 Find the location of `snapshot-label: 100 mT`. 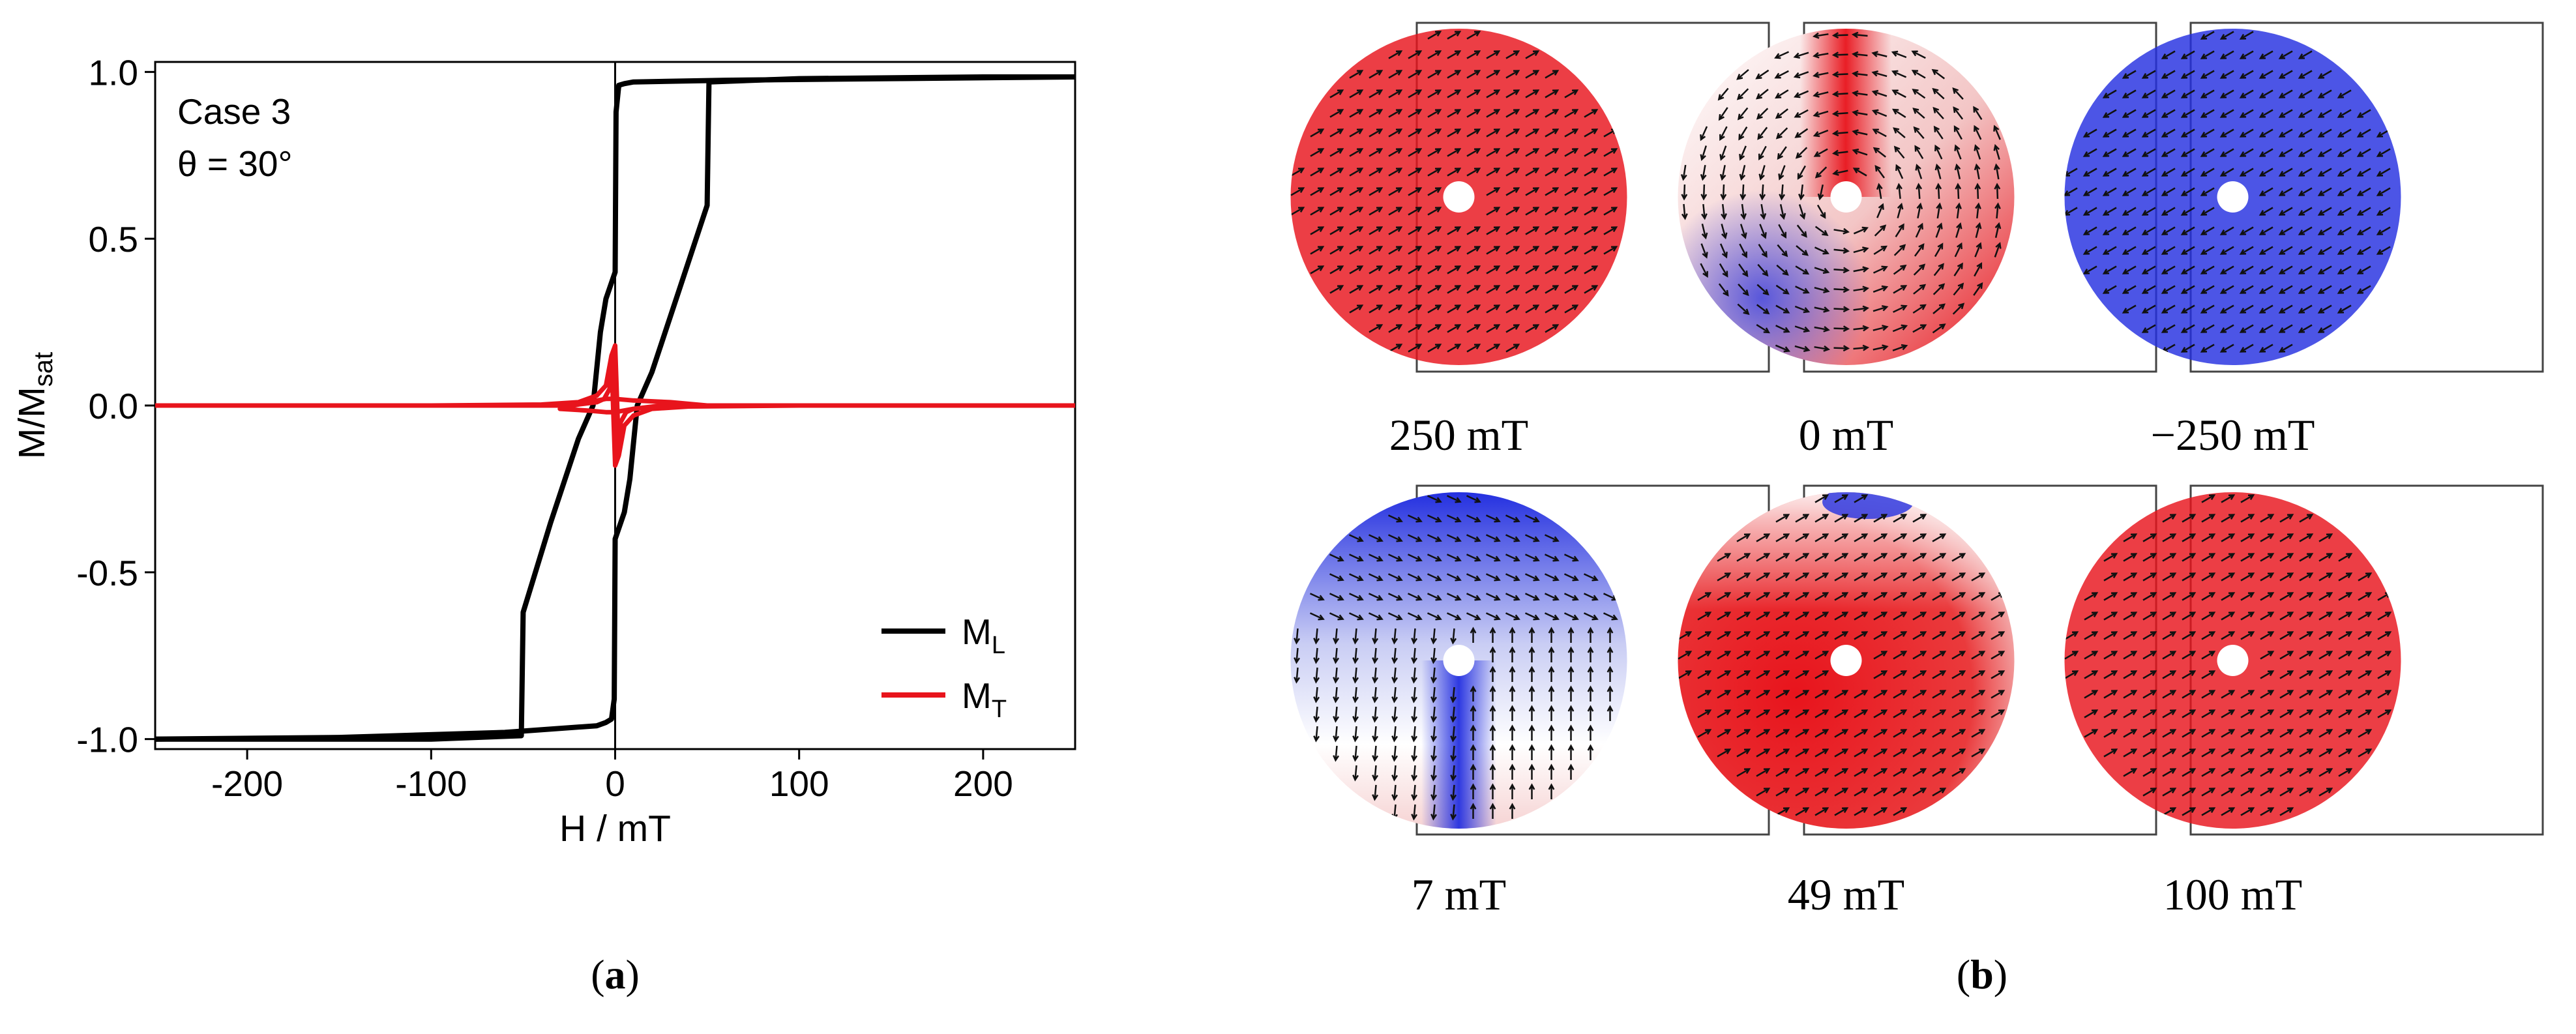

snapshot-label: 100 mT is located at coordinates (2232, 894).